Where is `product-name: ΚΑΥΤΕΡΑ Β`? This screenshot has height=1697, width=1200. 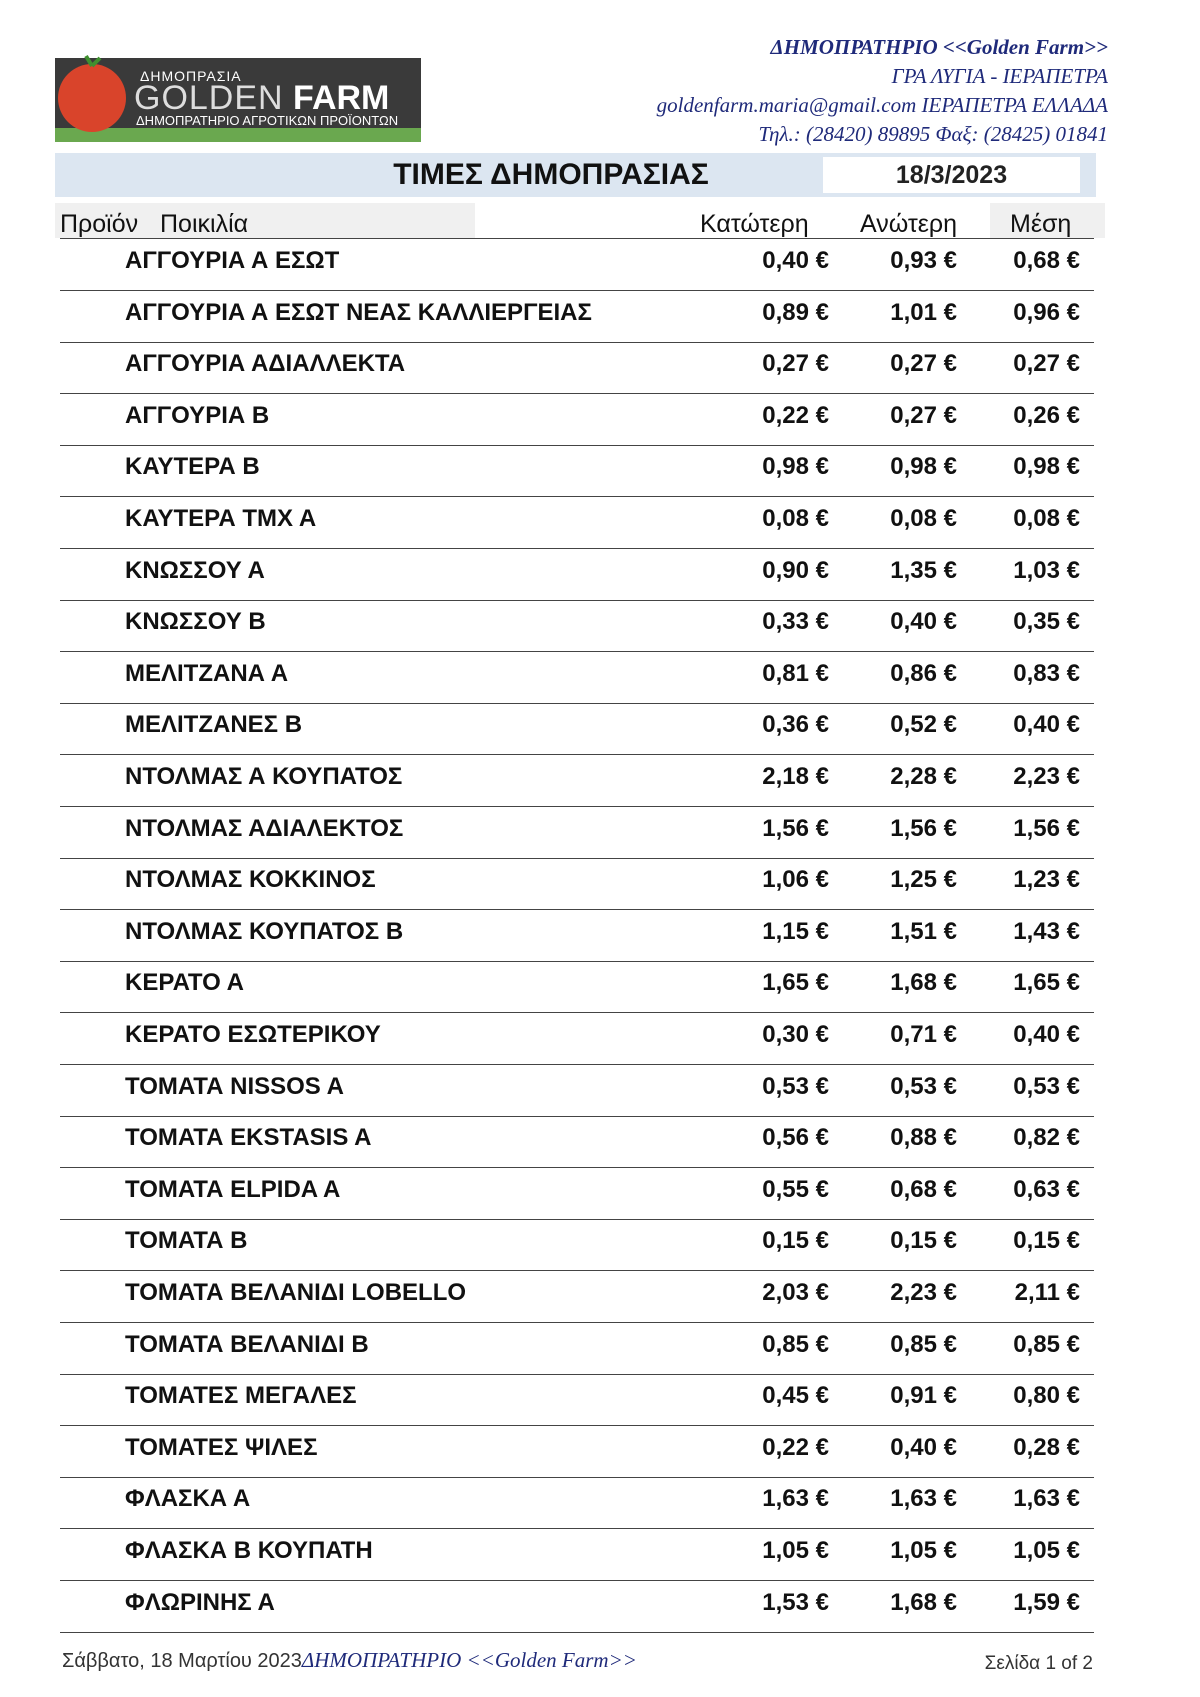
product-name: ΚΑΥΤΕΡΑ Β is located at coordinates (192, 467).